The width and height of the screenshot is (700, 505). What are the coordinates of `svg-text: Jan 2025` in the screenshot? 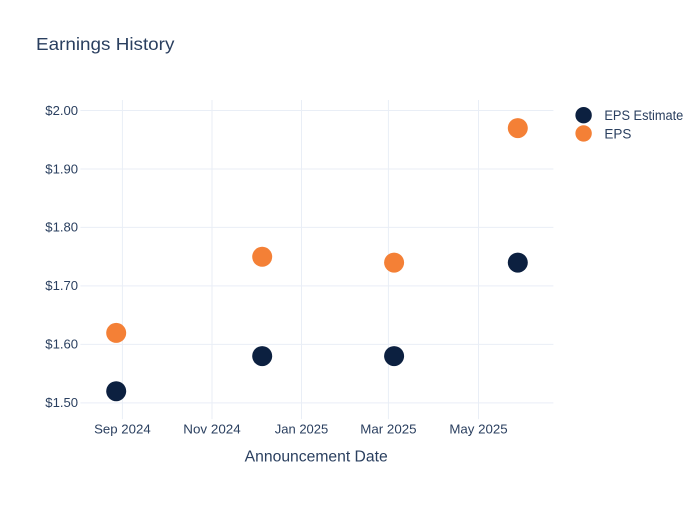 It's located at (302, 428).